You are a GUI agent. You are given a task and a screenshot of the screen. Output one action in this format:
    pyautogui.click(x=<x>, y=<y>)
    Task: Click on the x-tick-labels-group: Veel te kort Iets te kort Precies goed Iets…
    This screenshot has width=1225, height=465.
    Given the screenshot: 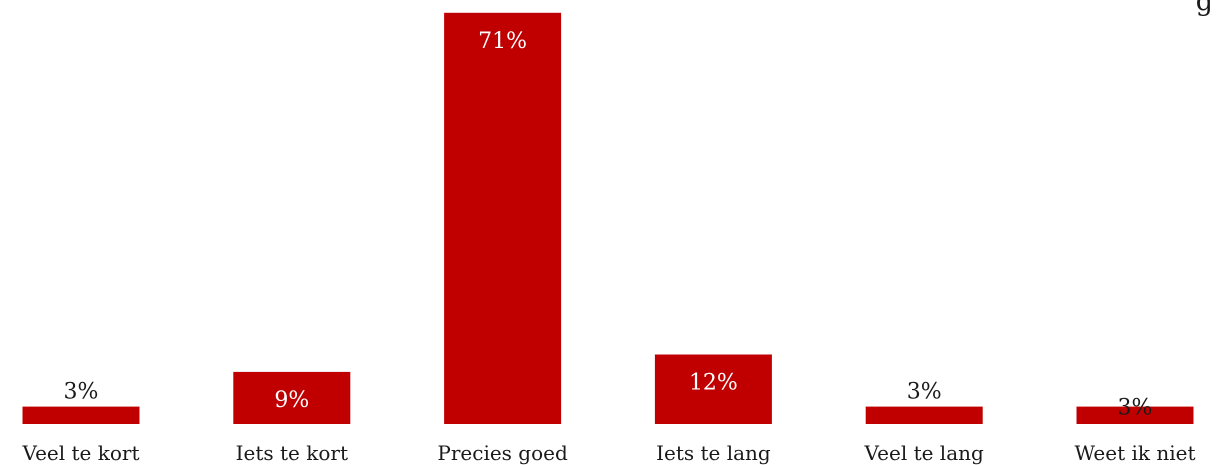 What is the action you would take?
    pyautogui.click(x=608, y=453)
    